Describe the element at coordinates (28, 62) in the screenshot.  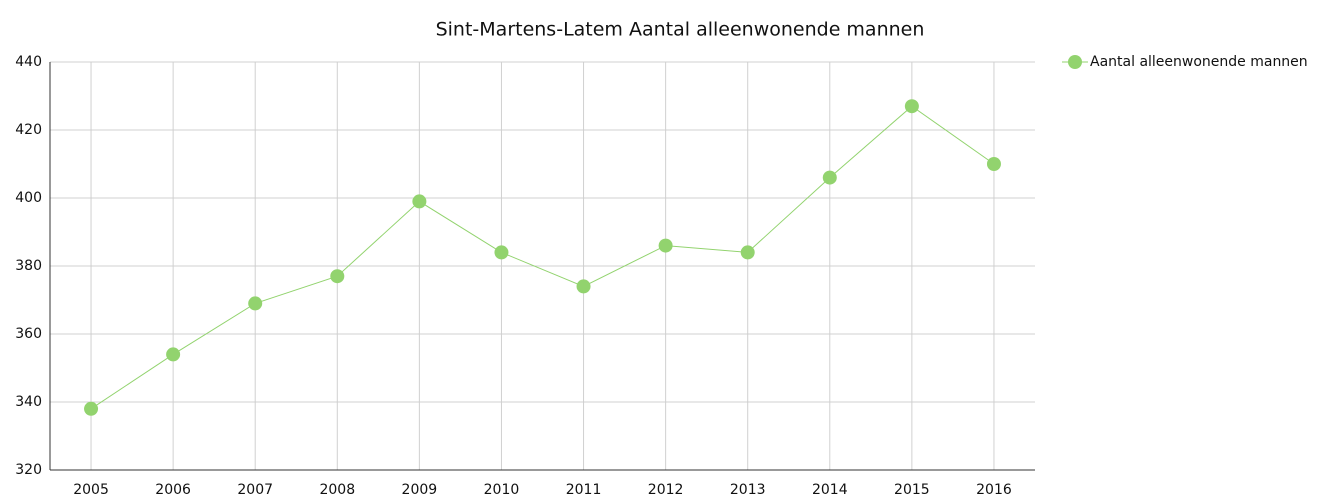
I see `y-tick-label: 440` at that location.